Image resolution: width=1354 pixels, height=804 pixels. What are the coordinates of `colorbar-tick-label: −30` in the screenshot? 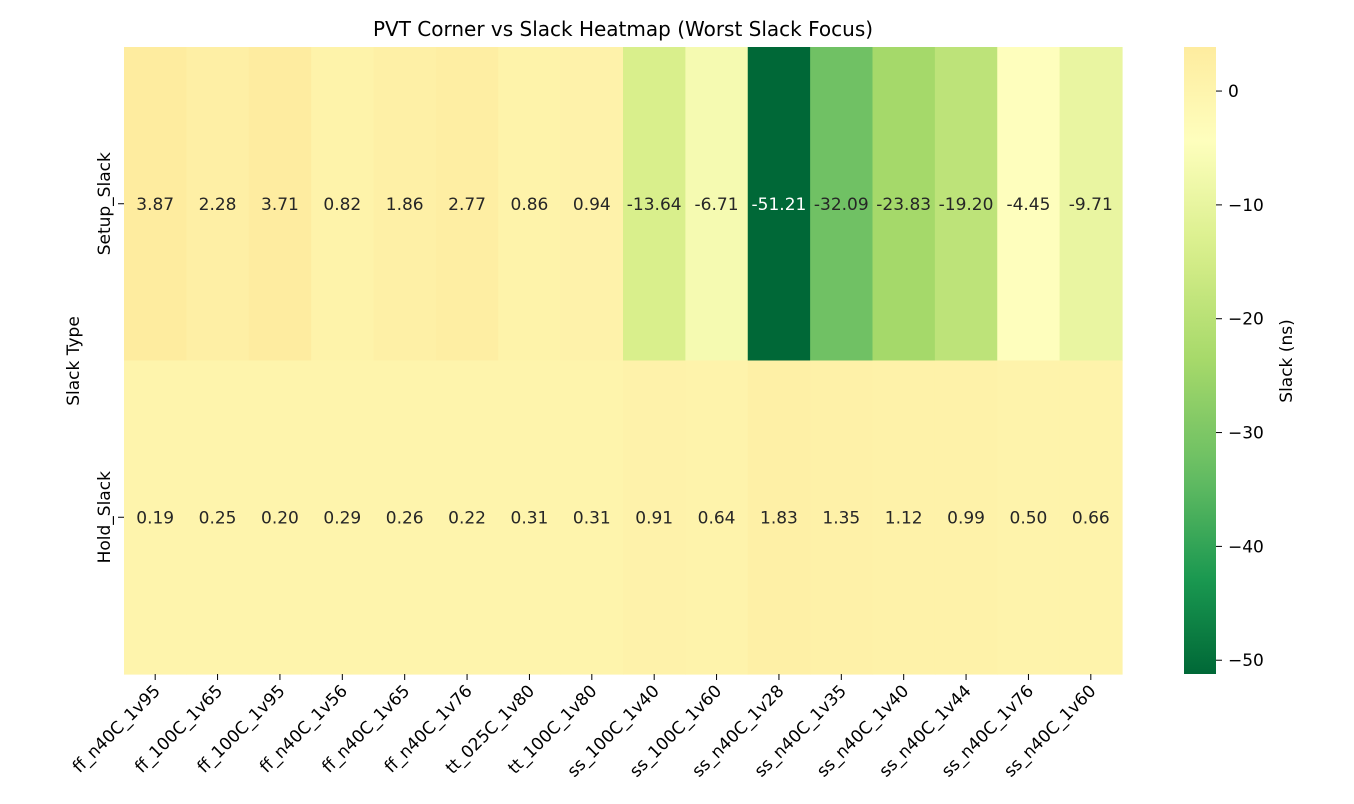 It's located at (1246, 434).